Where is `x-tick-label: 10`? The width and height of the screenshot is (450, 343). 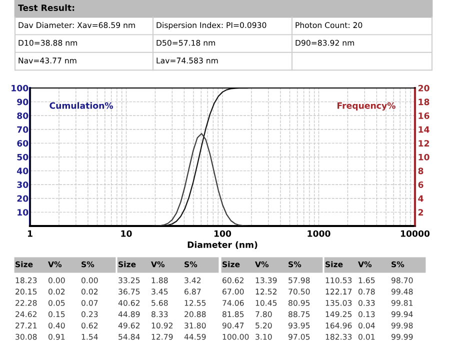
x-tick-label: 10 is located at coordinates (126, 233).